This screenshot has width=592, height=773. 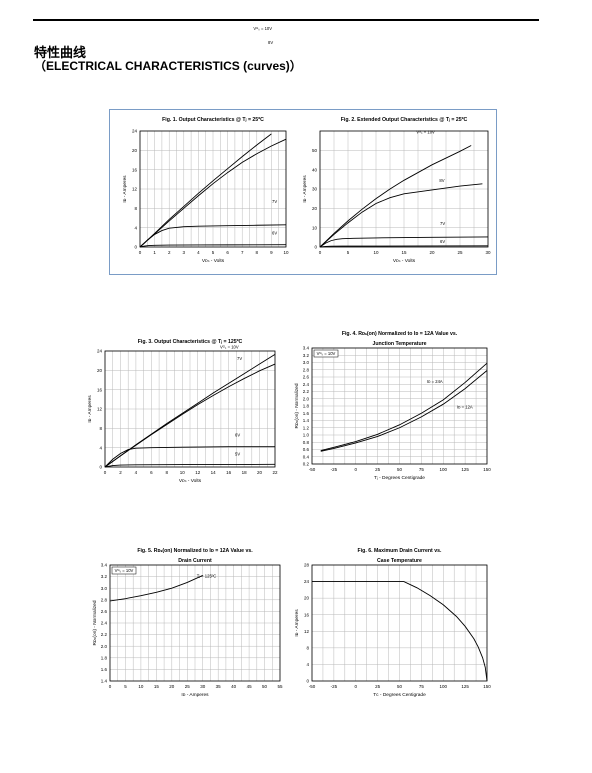 What do you see at coordinates (280, 686) in the screenshot?
I see `x-tick-label: 55` at bounding box center [280, 686].